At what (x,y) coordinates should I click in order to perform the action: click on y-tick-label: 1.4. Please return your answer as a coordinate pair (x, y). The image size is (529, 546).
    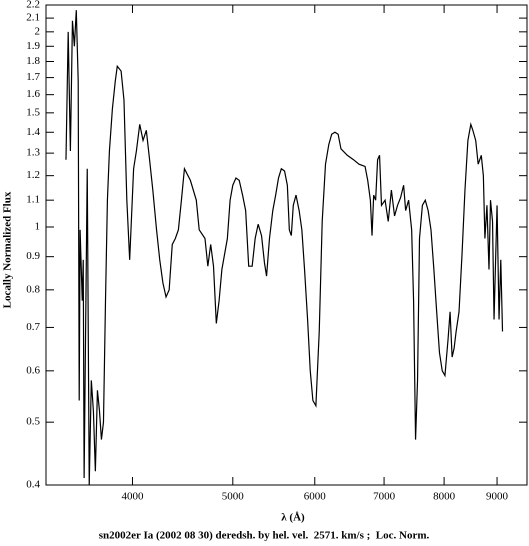
    Looking at the image, I should click on (33, 132).